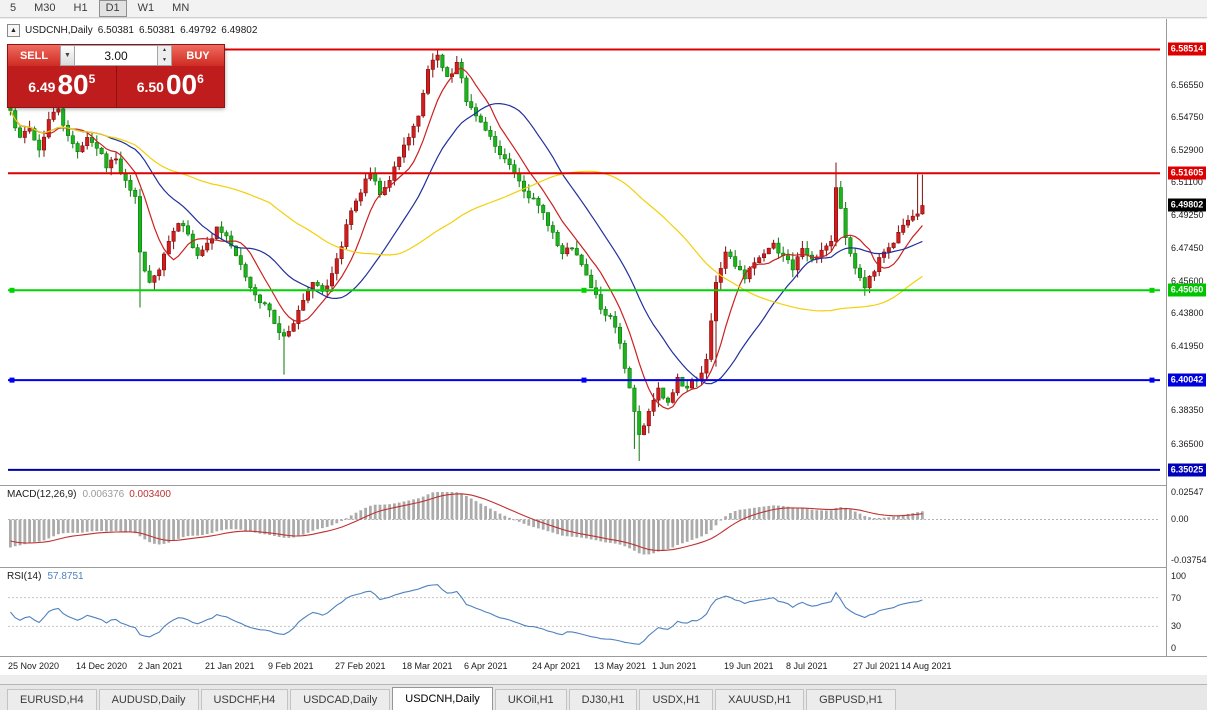 The width and height of the screenshot is (1207, 710). What do you see at coordinates (198, 55) in the screenshot?
I see `buy-button: BUY` at bounding box center [198, 55].